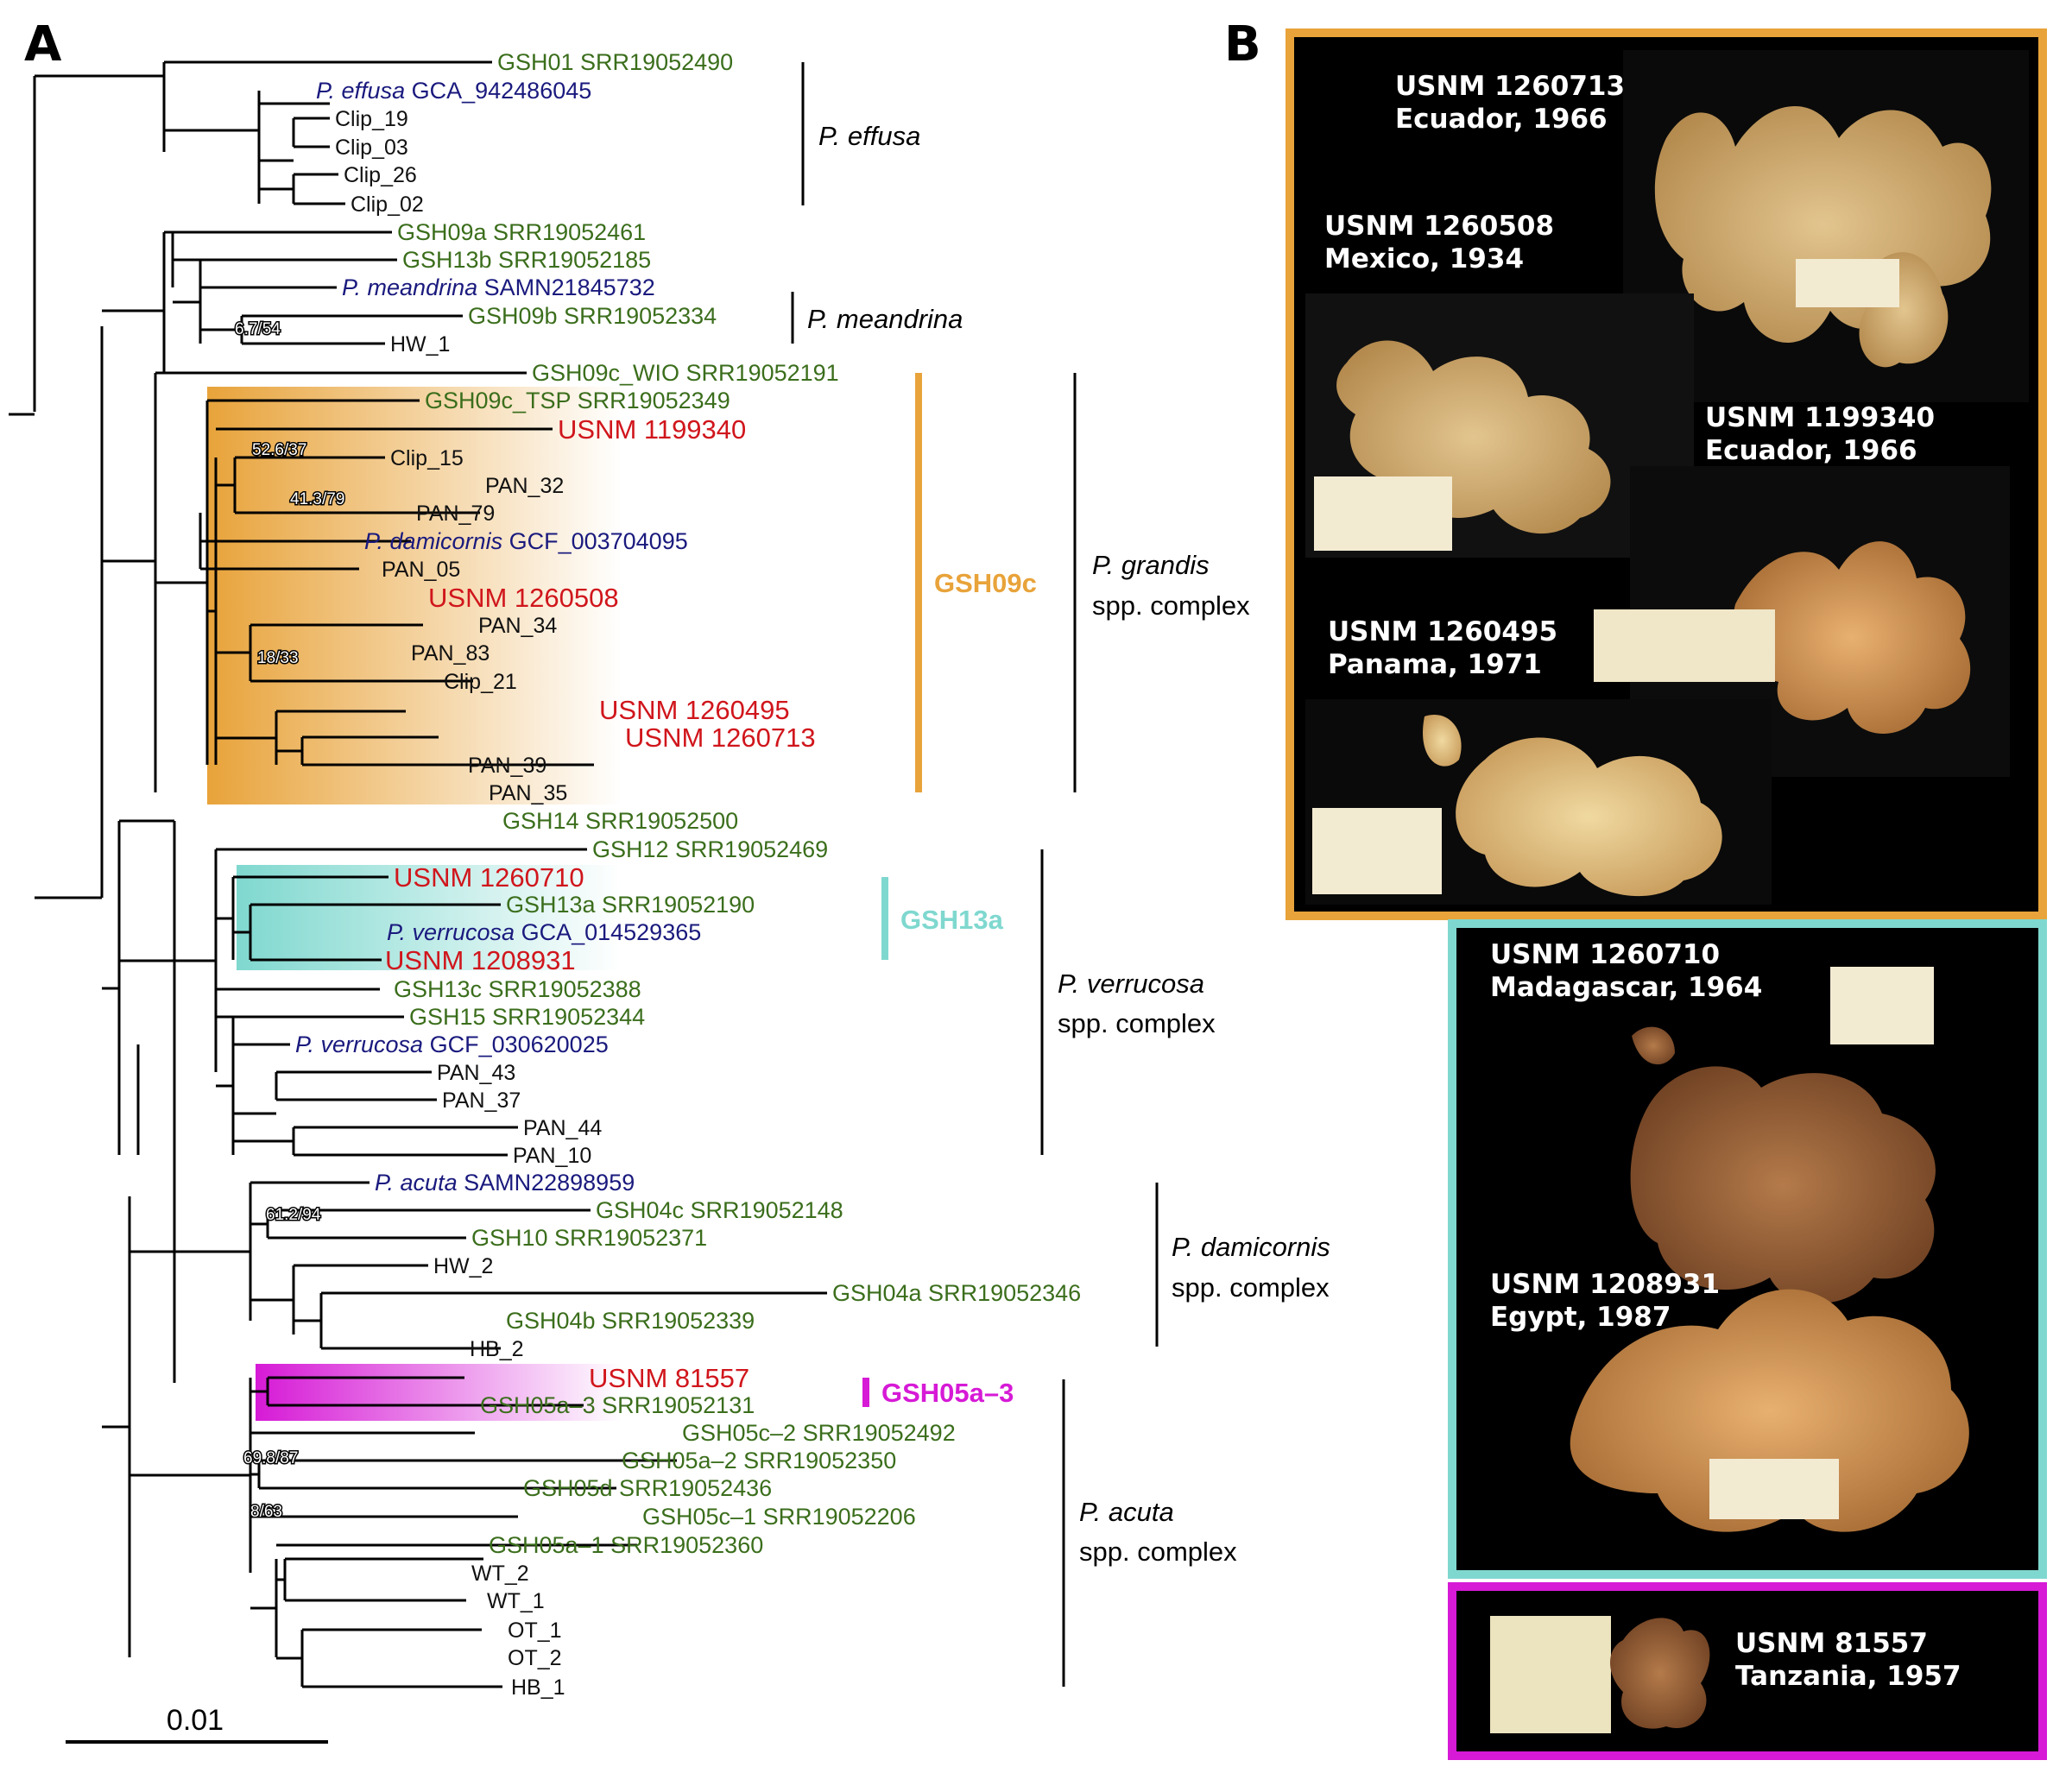 The width and height of the screenshot is (2072, 1773). Describe the element at coordinates (279, 450) in the screenshot. I see `node-support-label: 52.6/37` at that location.